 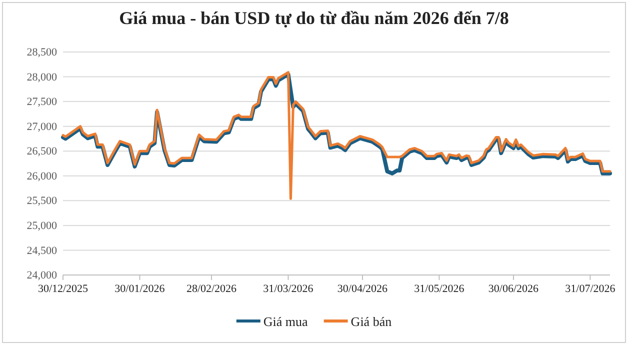 I want to click on y-tick-label: 27,500, so click(x=42, y=102).